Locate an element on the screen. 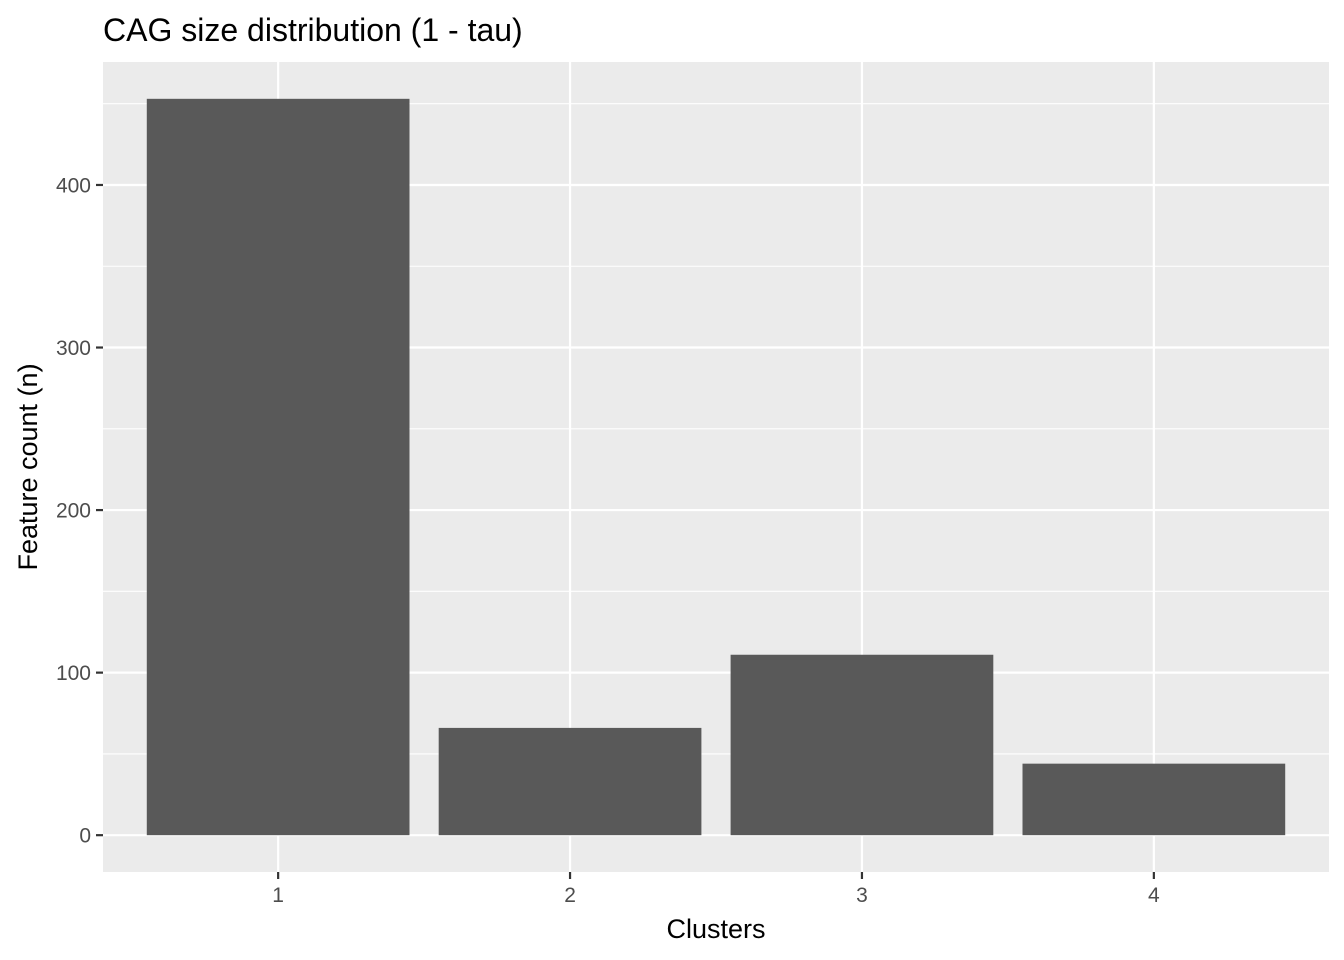  y-tick-label: 100 is located at coordinates (73, 673).